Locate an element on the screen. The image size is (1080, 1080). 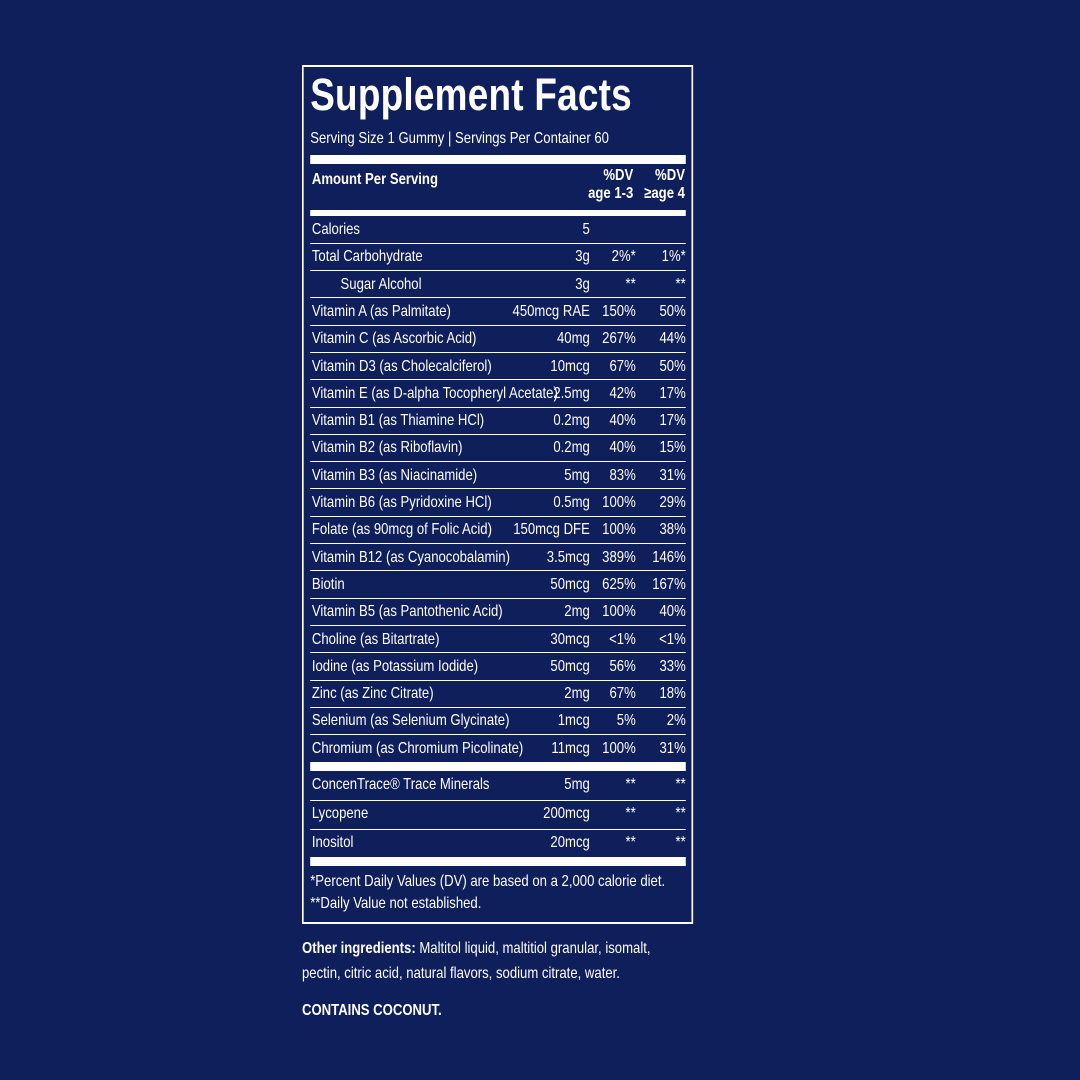
nutrient-row: Selenium (as Selenium Glycinate) 1mcg 5% 2% is located at coordinates (498, 722).